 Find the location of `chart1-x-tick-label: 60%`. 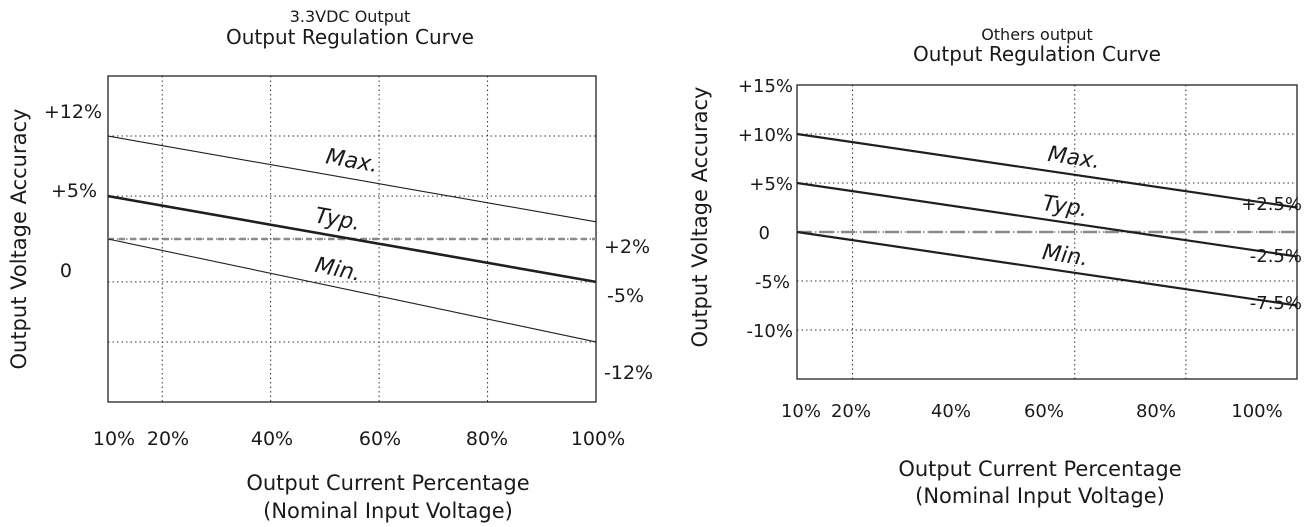

chart1-x-tick-label: 60% is located at coordinates (380, 439).